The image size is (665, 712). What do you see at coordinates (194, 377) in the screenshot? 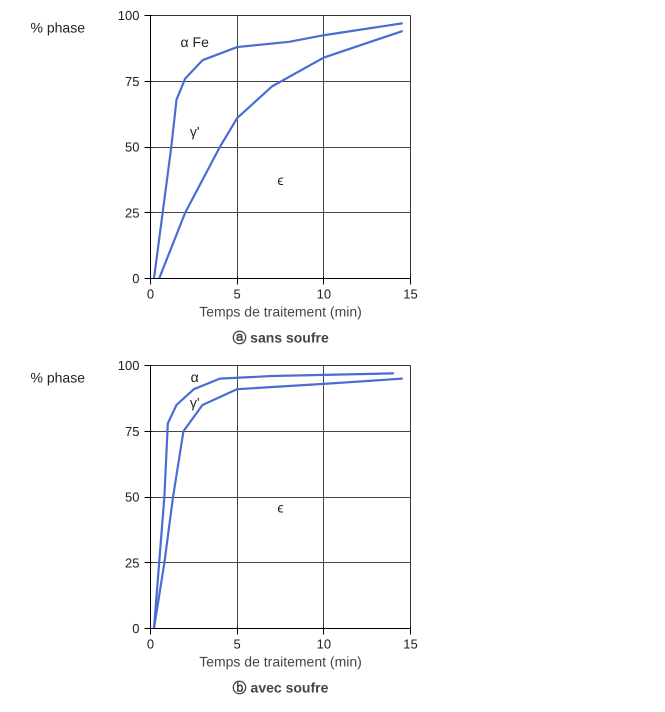
I see `annotation: α` at bounding box center [194, 377].